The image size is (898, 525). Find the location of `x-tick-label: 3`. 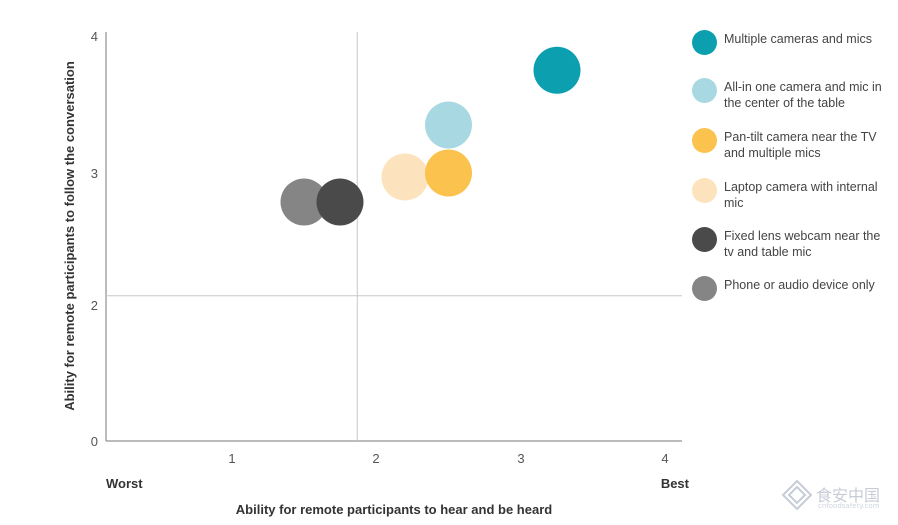

x-tick-label: 3 is located at coordinates (520, 458).